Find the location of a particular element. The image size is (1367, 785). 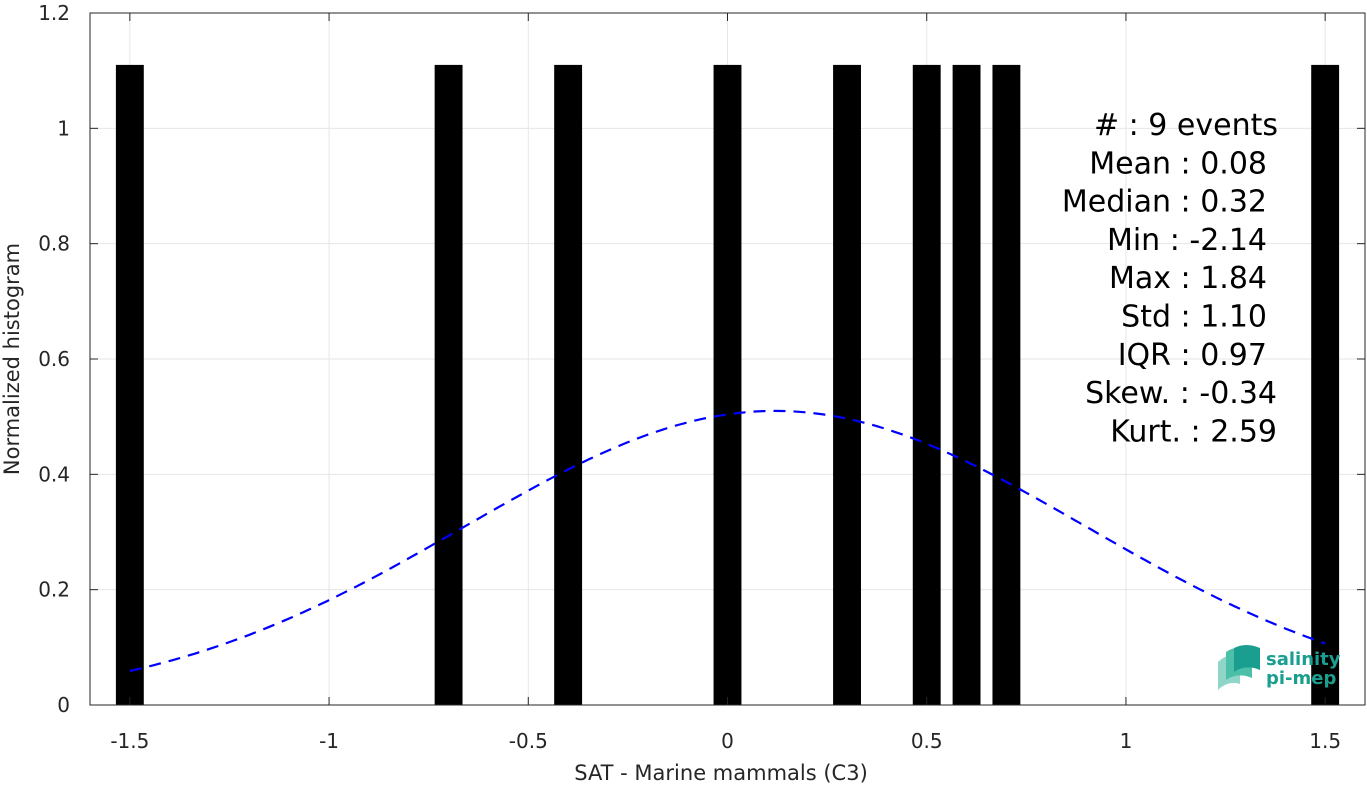

x-tick-label: -1 is located at coordinates (329, 741).